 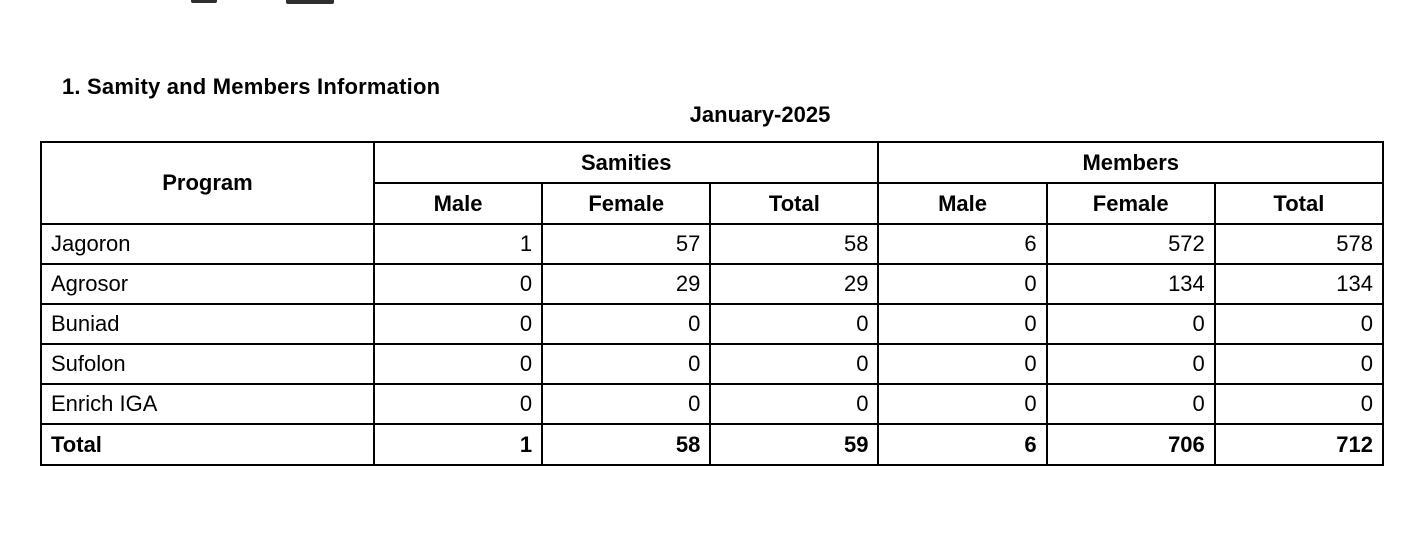 I want to click on table-row: Buniad 0 0 0 0 0 0, so click(x=712, y=324).